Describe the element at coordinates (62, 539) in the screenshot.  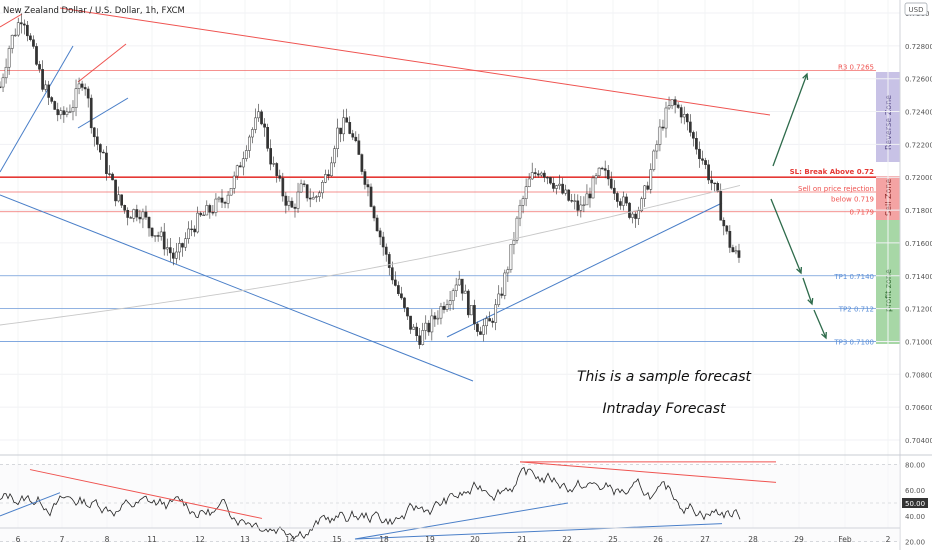
I see `time-tick-label: 7` at that location.